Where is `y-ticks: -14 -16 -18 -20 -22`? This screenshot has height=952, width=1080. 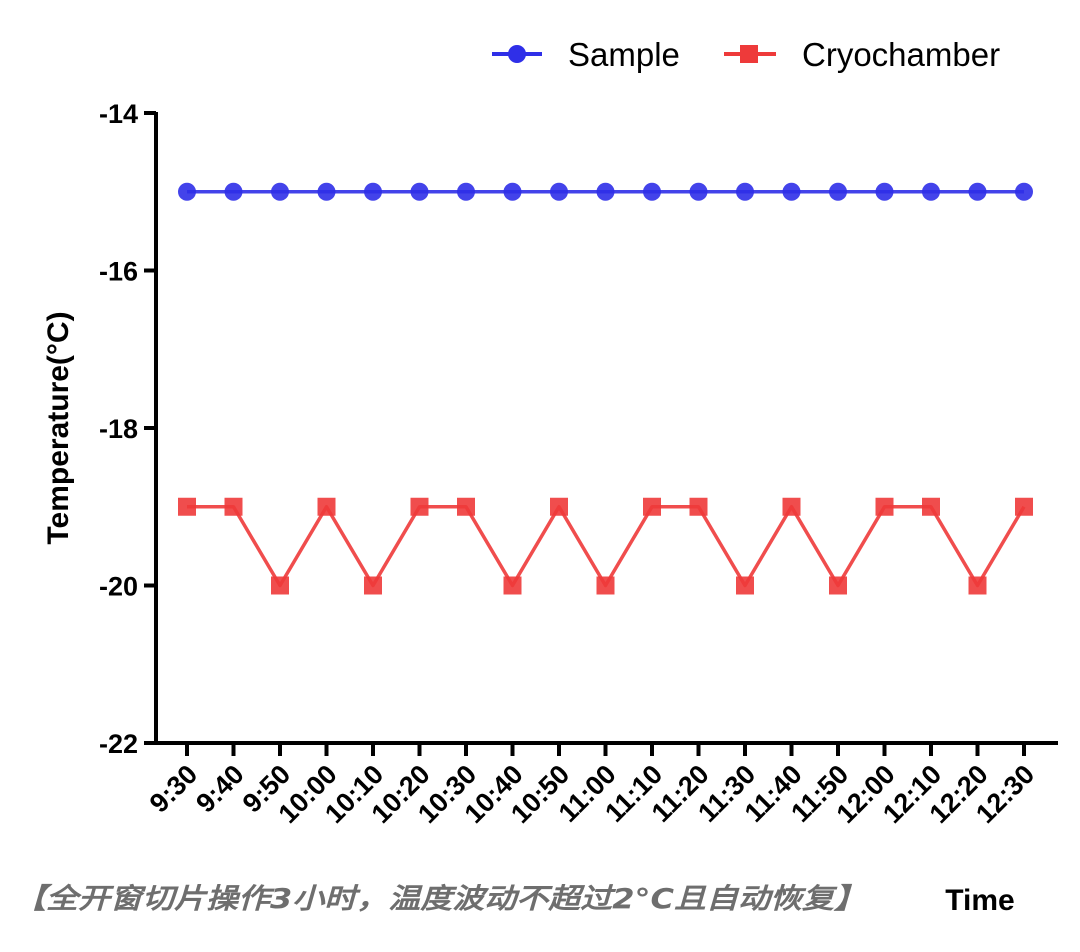 y-ticks: -14 -16 -18 -20 -22 is located at coordinates (127, 429).